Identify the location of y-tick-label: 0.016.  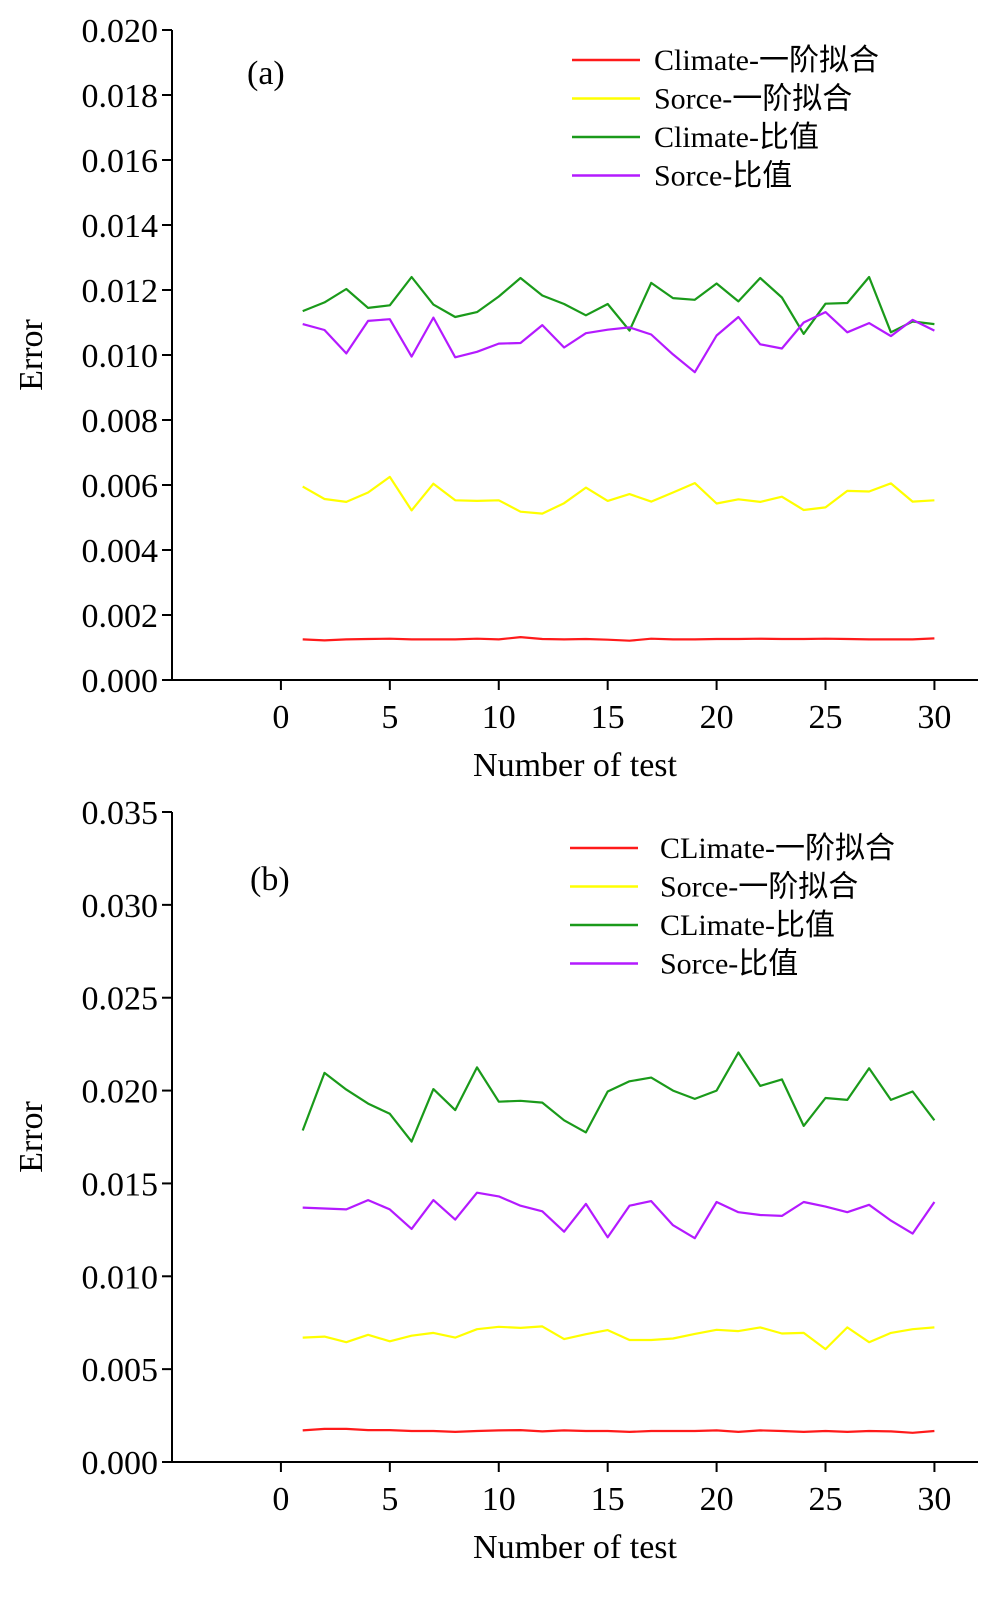
(120, 161).